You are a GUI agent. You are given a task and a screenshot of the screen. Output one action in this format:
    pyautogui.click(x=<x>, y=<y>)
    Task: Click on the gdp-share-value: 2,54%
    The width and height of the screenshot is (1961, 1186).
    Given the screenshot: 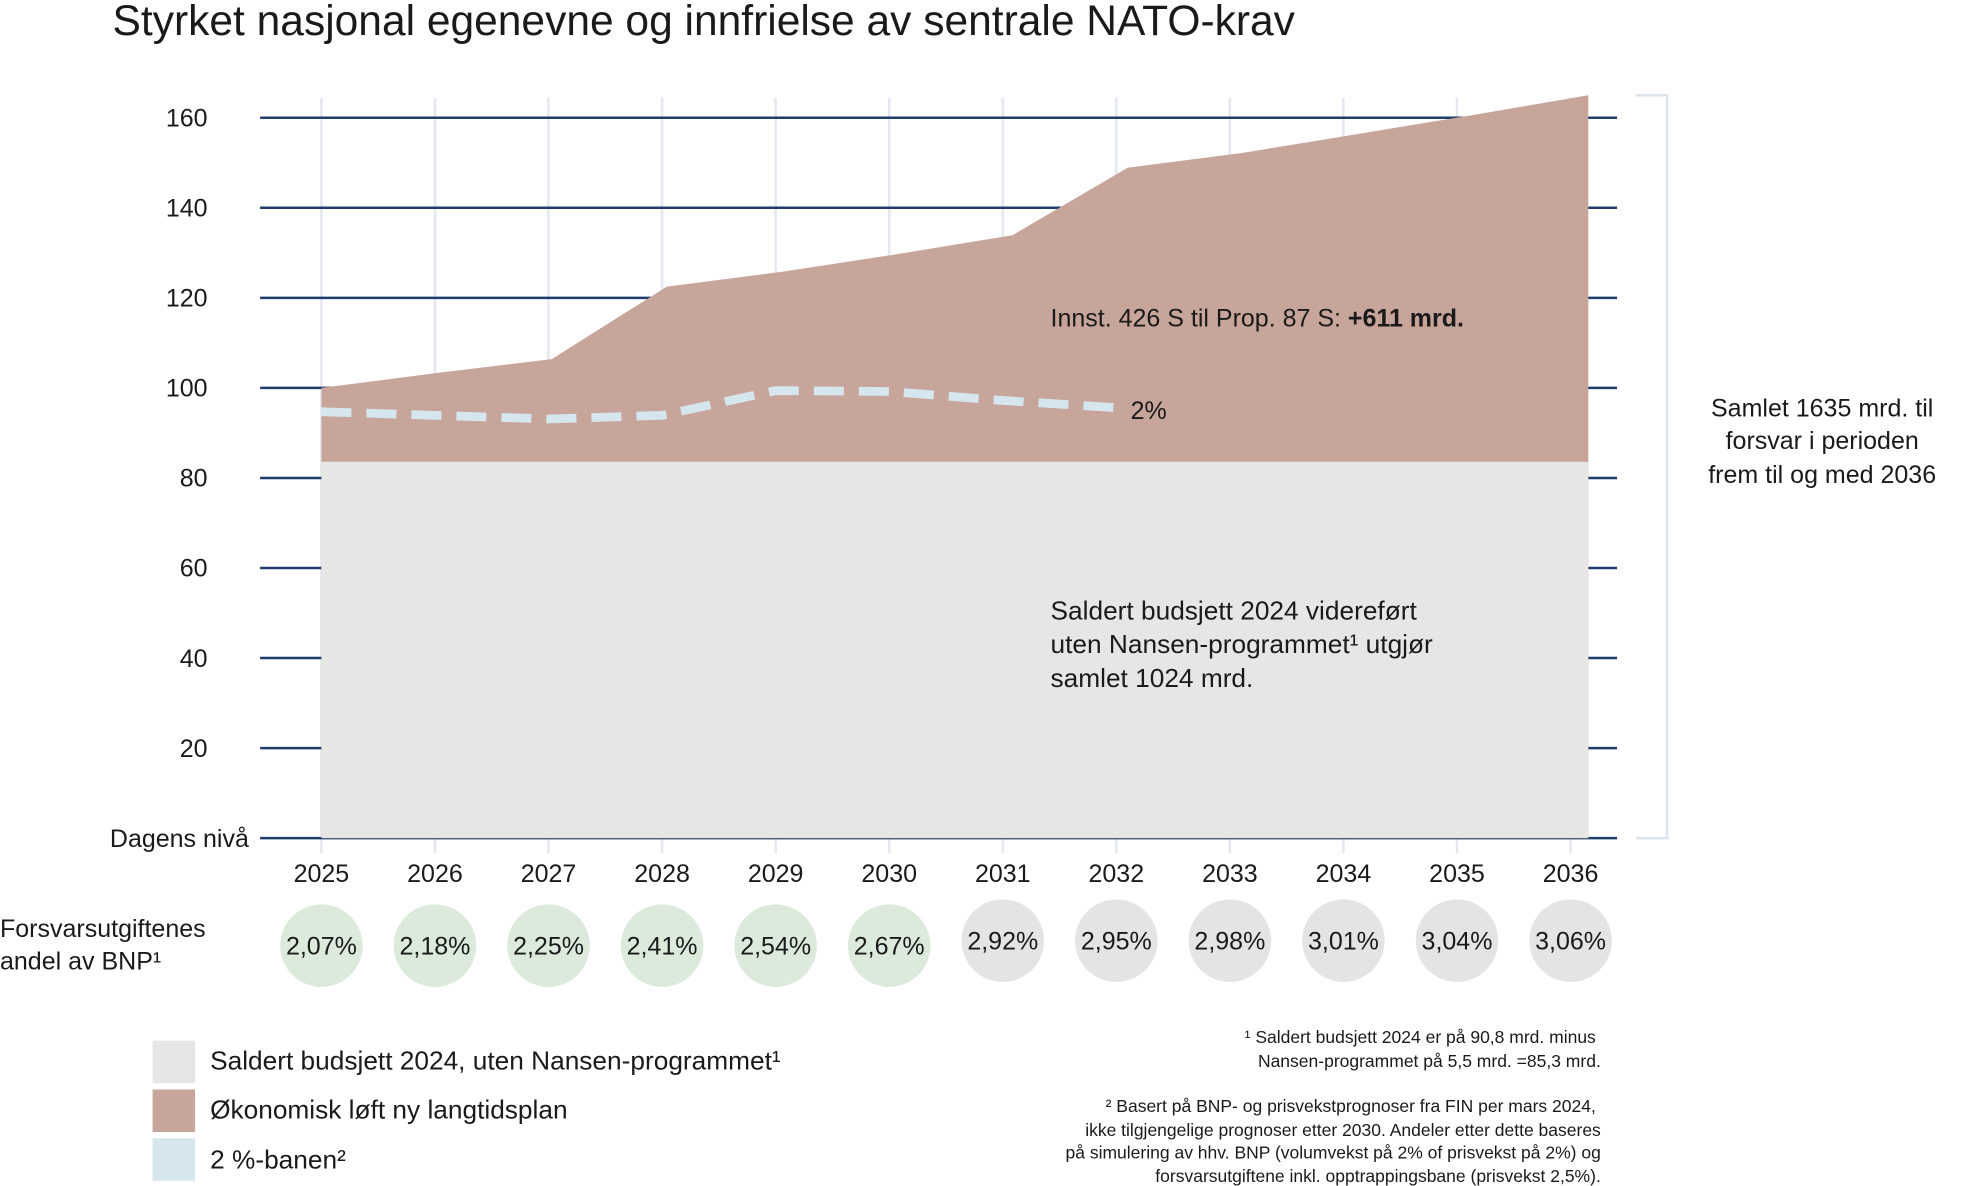 What is the action you would take?
    pyautogui.click(x=775, y=946)
    